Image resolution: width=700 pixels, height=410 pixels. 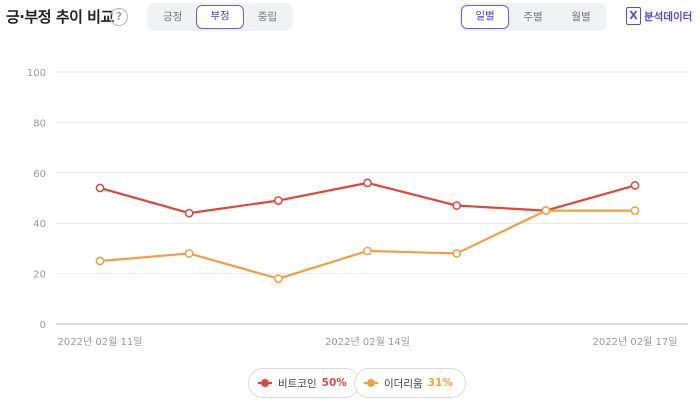 What do you see at coordinates (635, 342) in the screenshot?
I see `x-tick-label: 2022년 02월 17일` at bounding box center [635, 342].